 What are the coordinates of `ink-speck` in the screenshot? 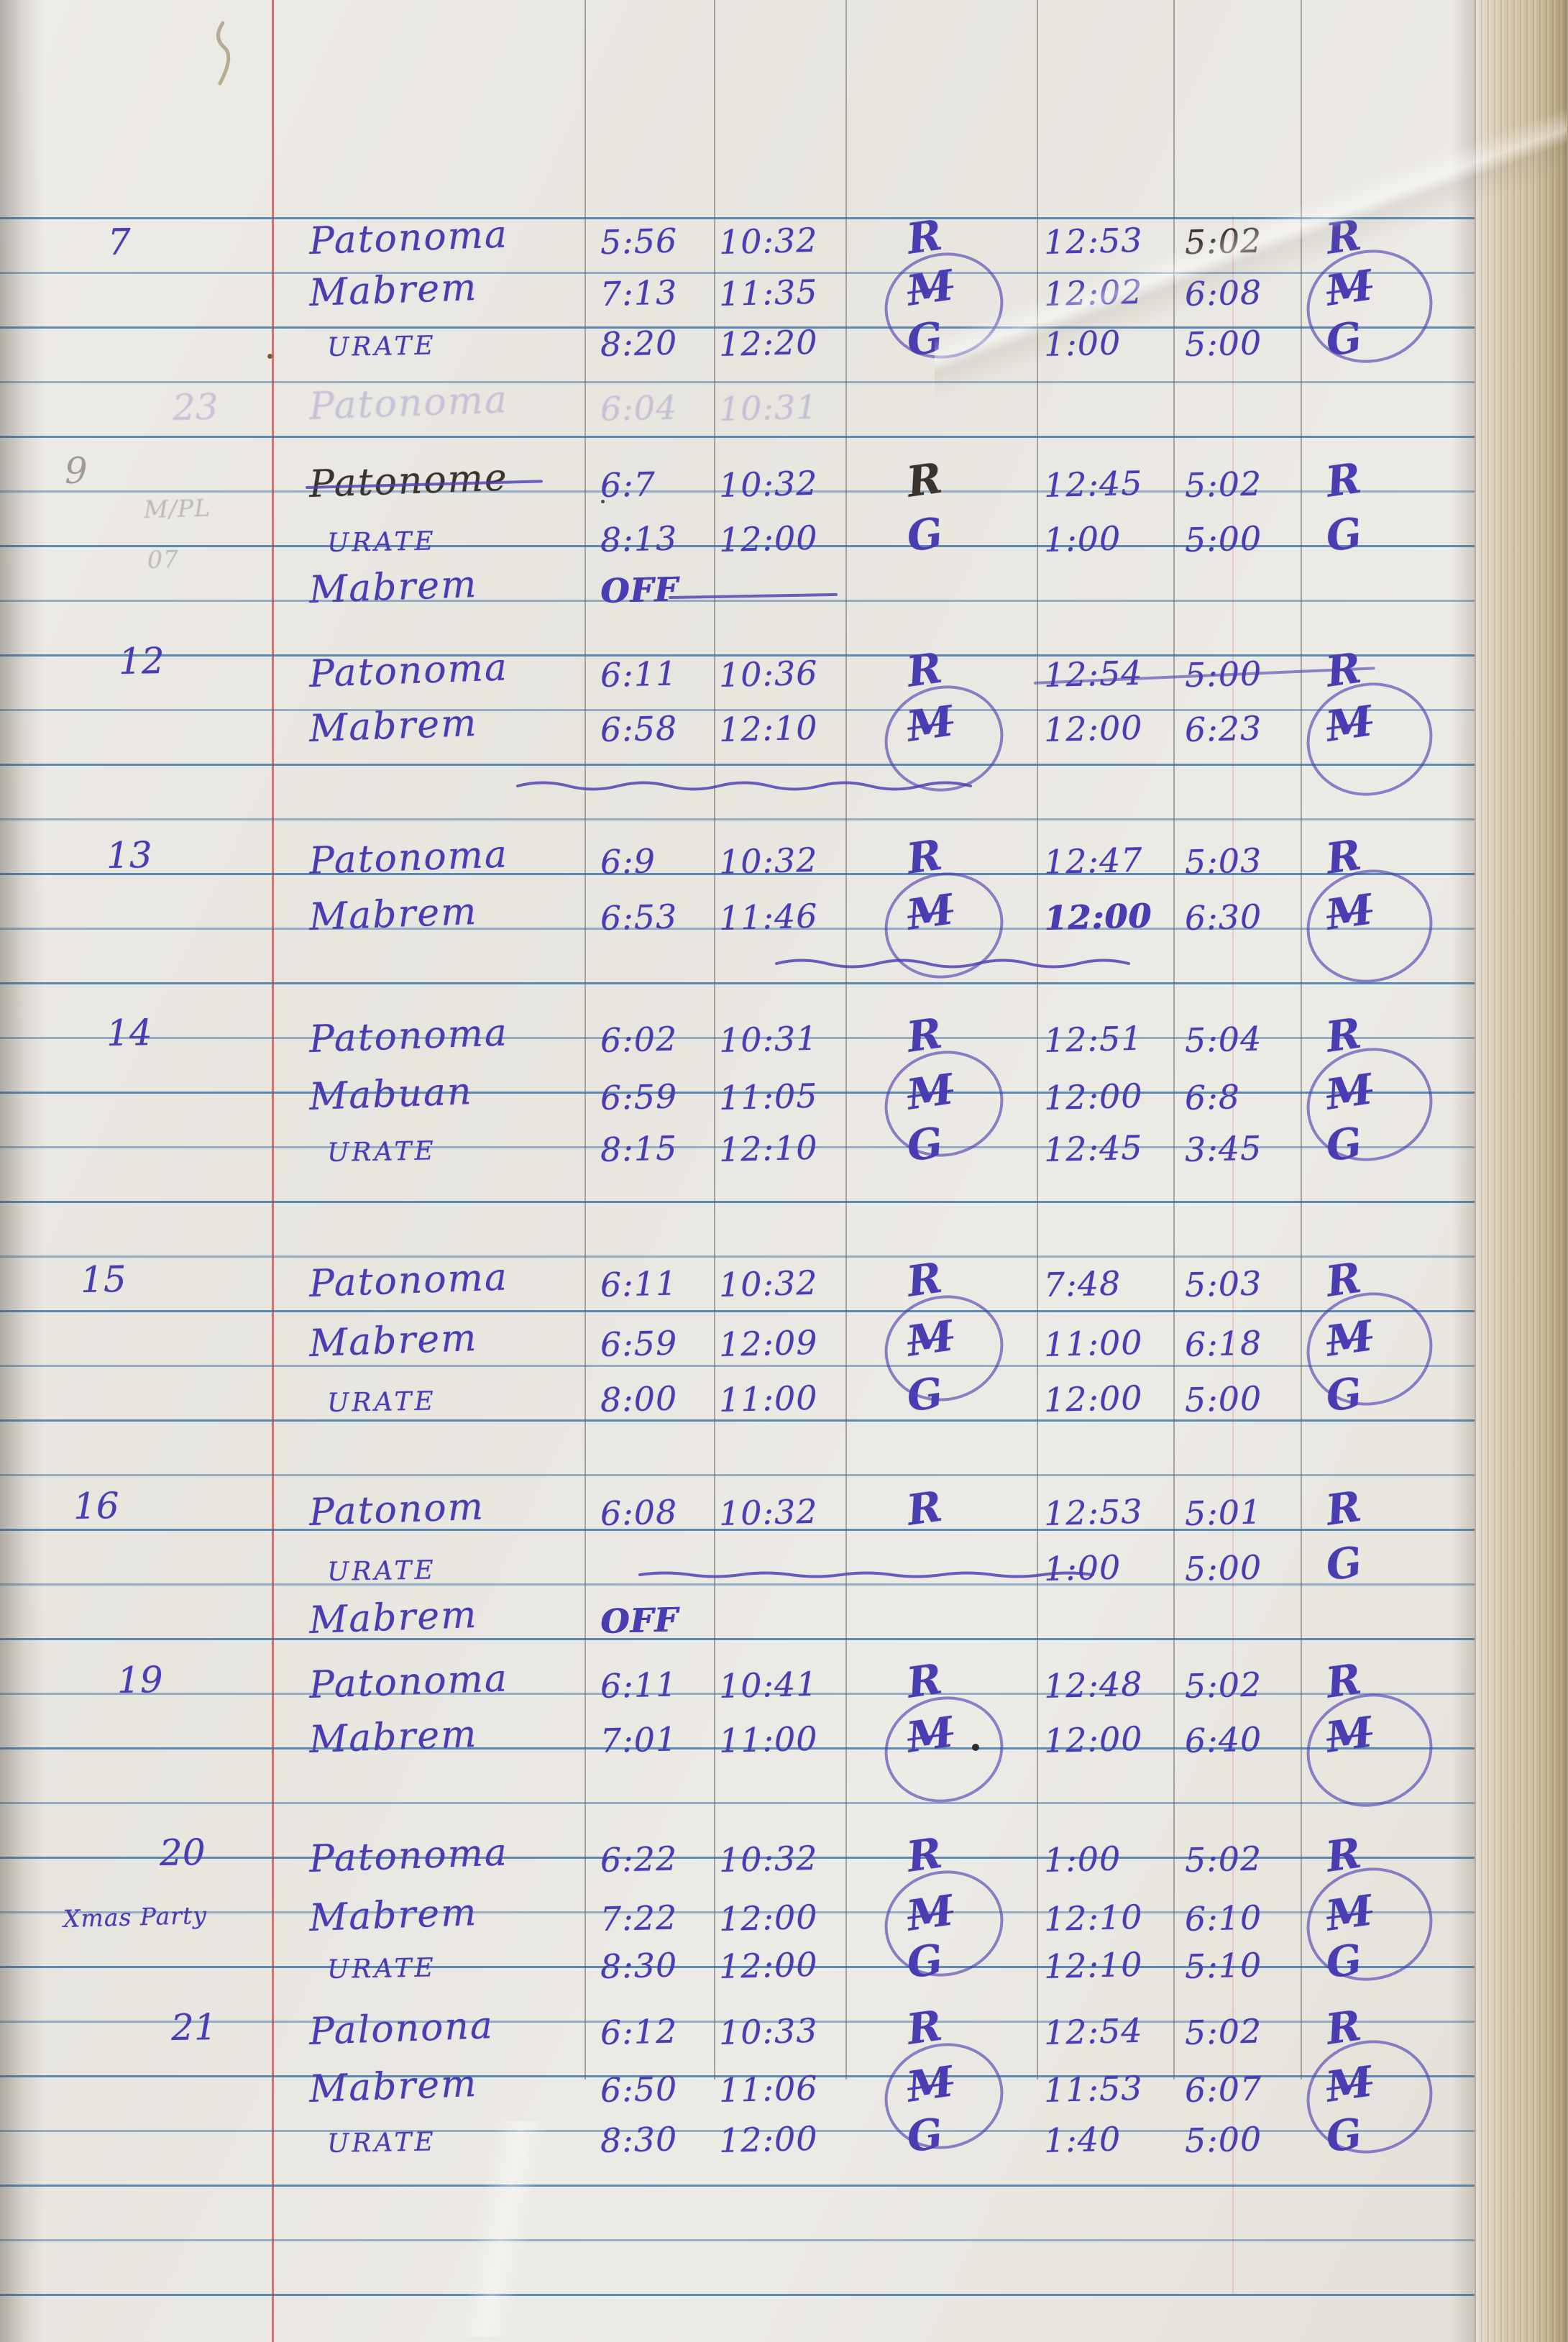 It's located at (975, 1747).